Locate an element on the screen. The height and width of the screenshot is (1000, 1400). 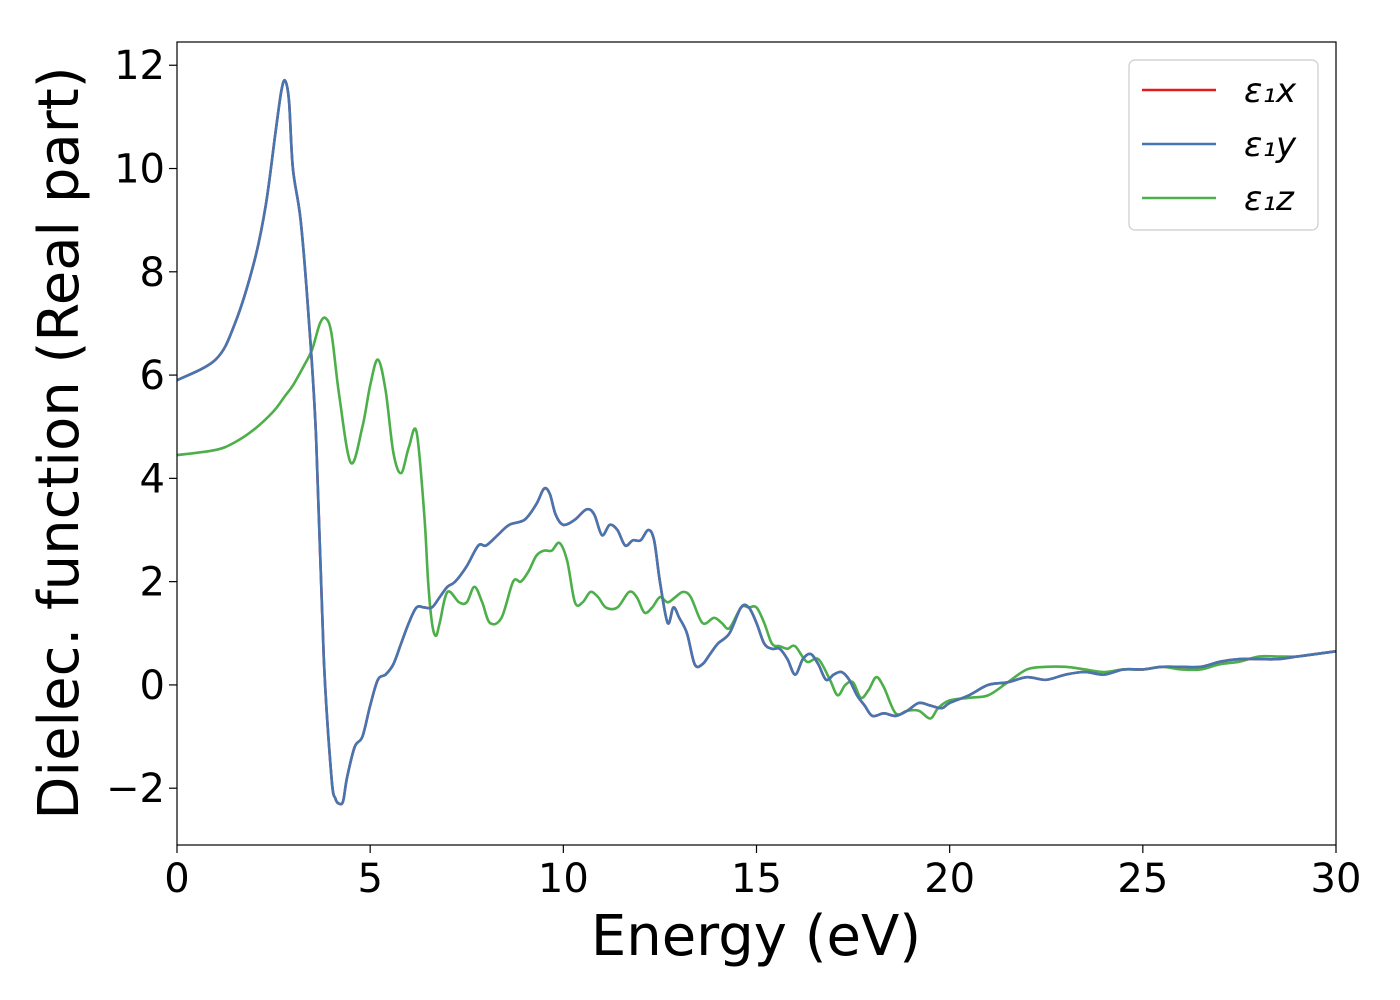
x-axis-title: Energy (eV) is located at coordinates (756, 936).